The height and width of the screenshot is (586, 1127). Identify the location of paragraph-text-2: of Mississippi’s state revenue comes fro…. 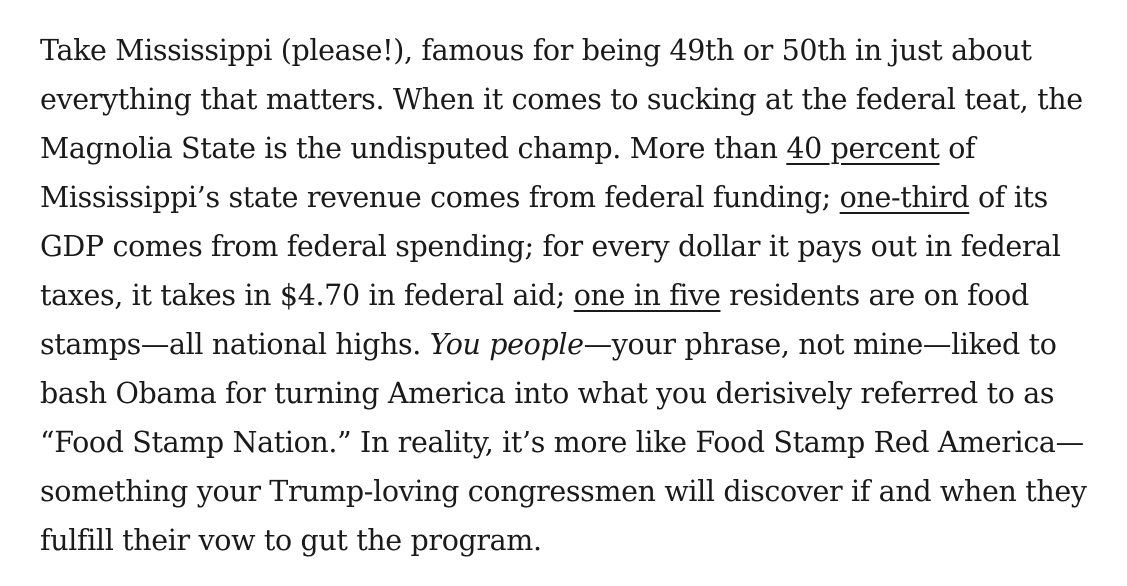
(508, 173).